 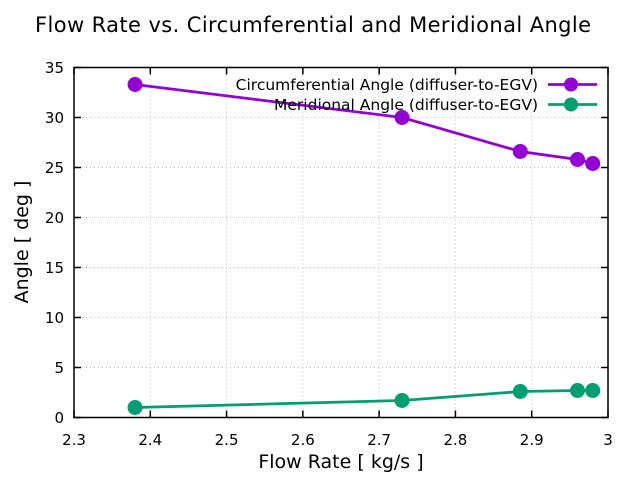 What do you see at coordinates (54, 118) in the screenshot?
I see `y-tick-label: 30` at bounding box center [54, 118].